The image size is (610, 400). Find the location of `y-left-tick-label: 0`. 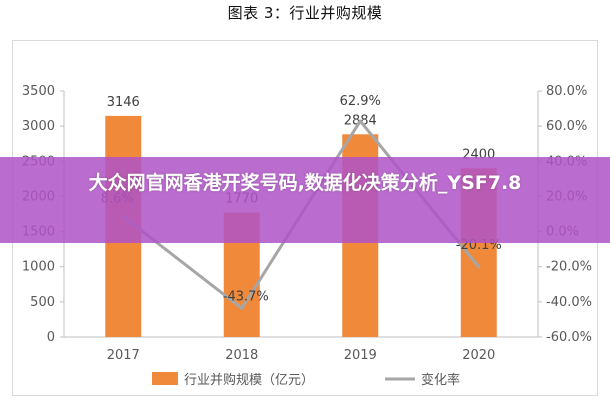

y-left-tick-label: 0 is located at coordinates (51, 337).